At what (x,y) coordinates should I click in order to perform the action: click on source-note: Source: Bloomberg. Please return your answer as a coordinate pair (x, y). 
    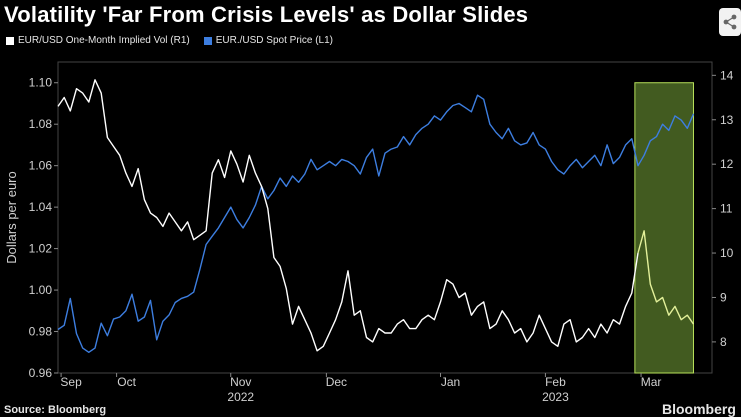
    Looking at the image, I should click on (55, 410).